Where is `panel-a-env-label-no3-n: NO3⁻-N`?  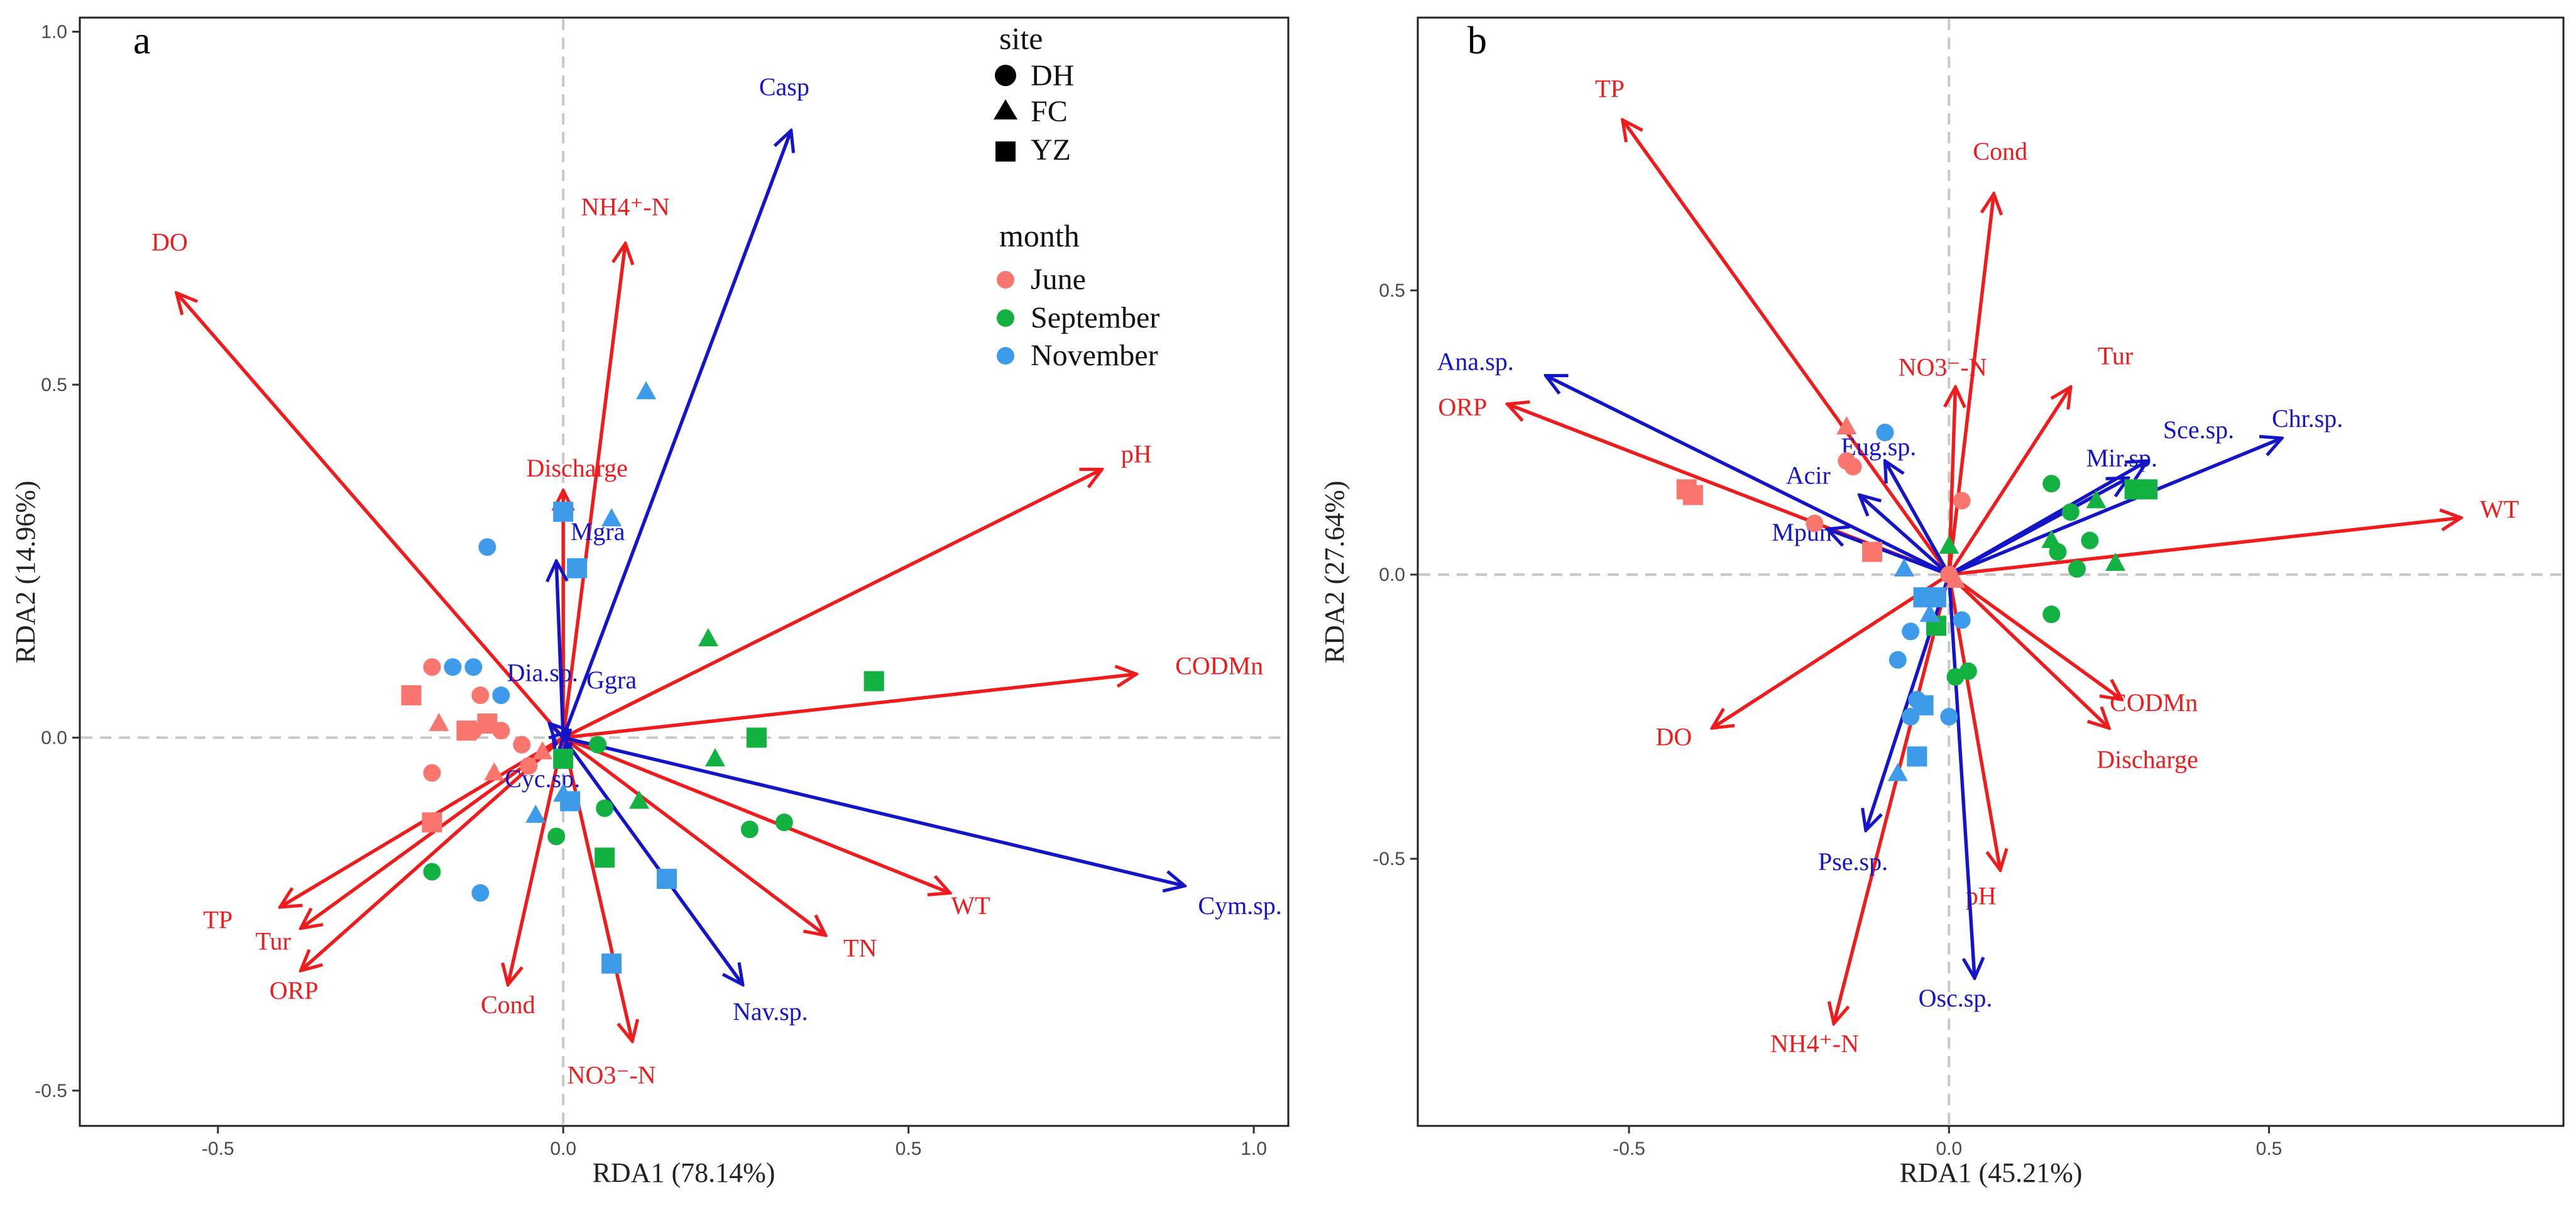
panel-a-env-label-no3-n: NO3⁻-N is located at coordinates (611, 1075).